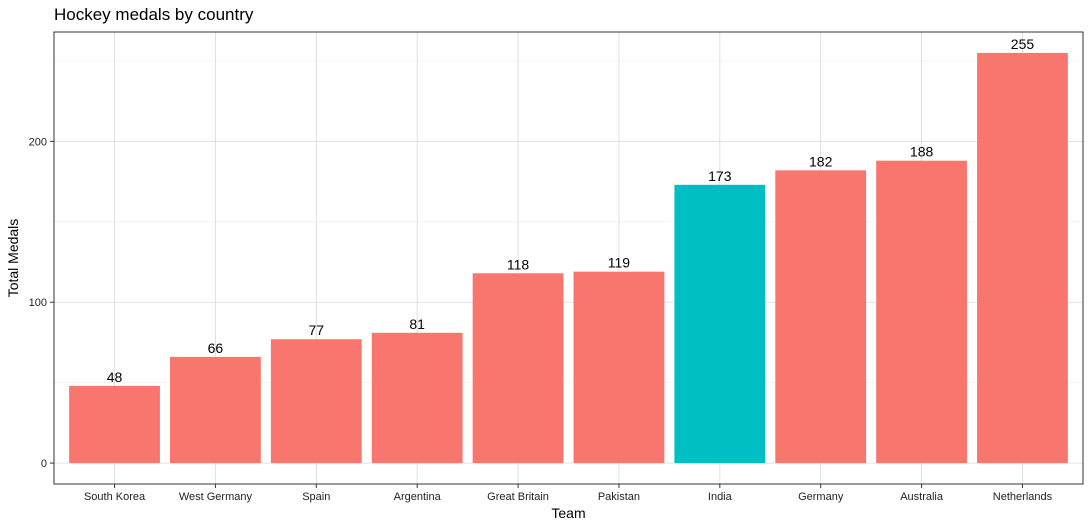 Image resolution: width=1091 pixels, height=529 pixels. Describe the element at coordinates (619, 263) in the screenshot. I see `data-label-pakistan: 119` at that location.